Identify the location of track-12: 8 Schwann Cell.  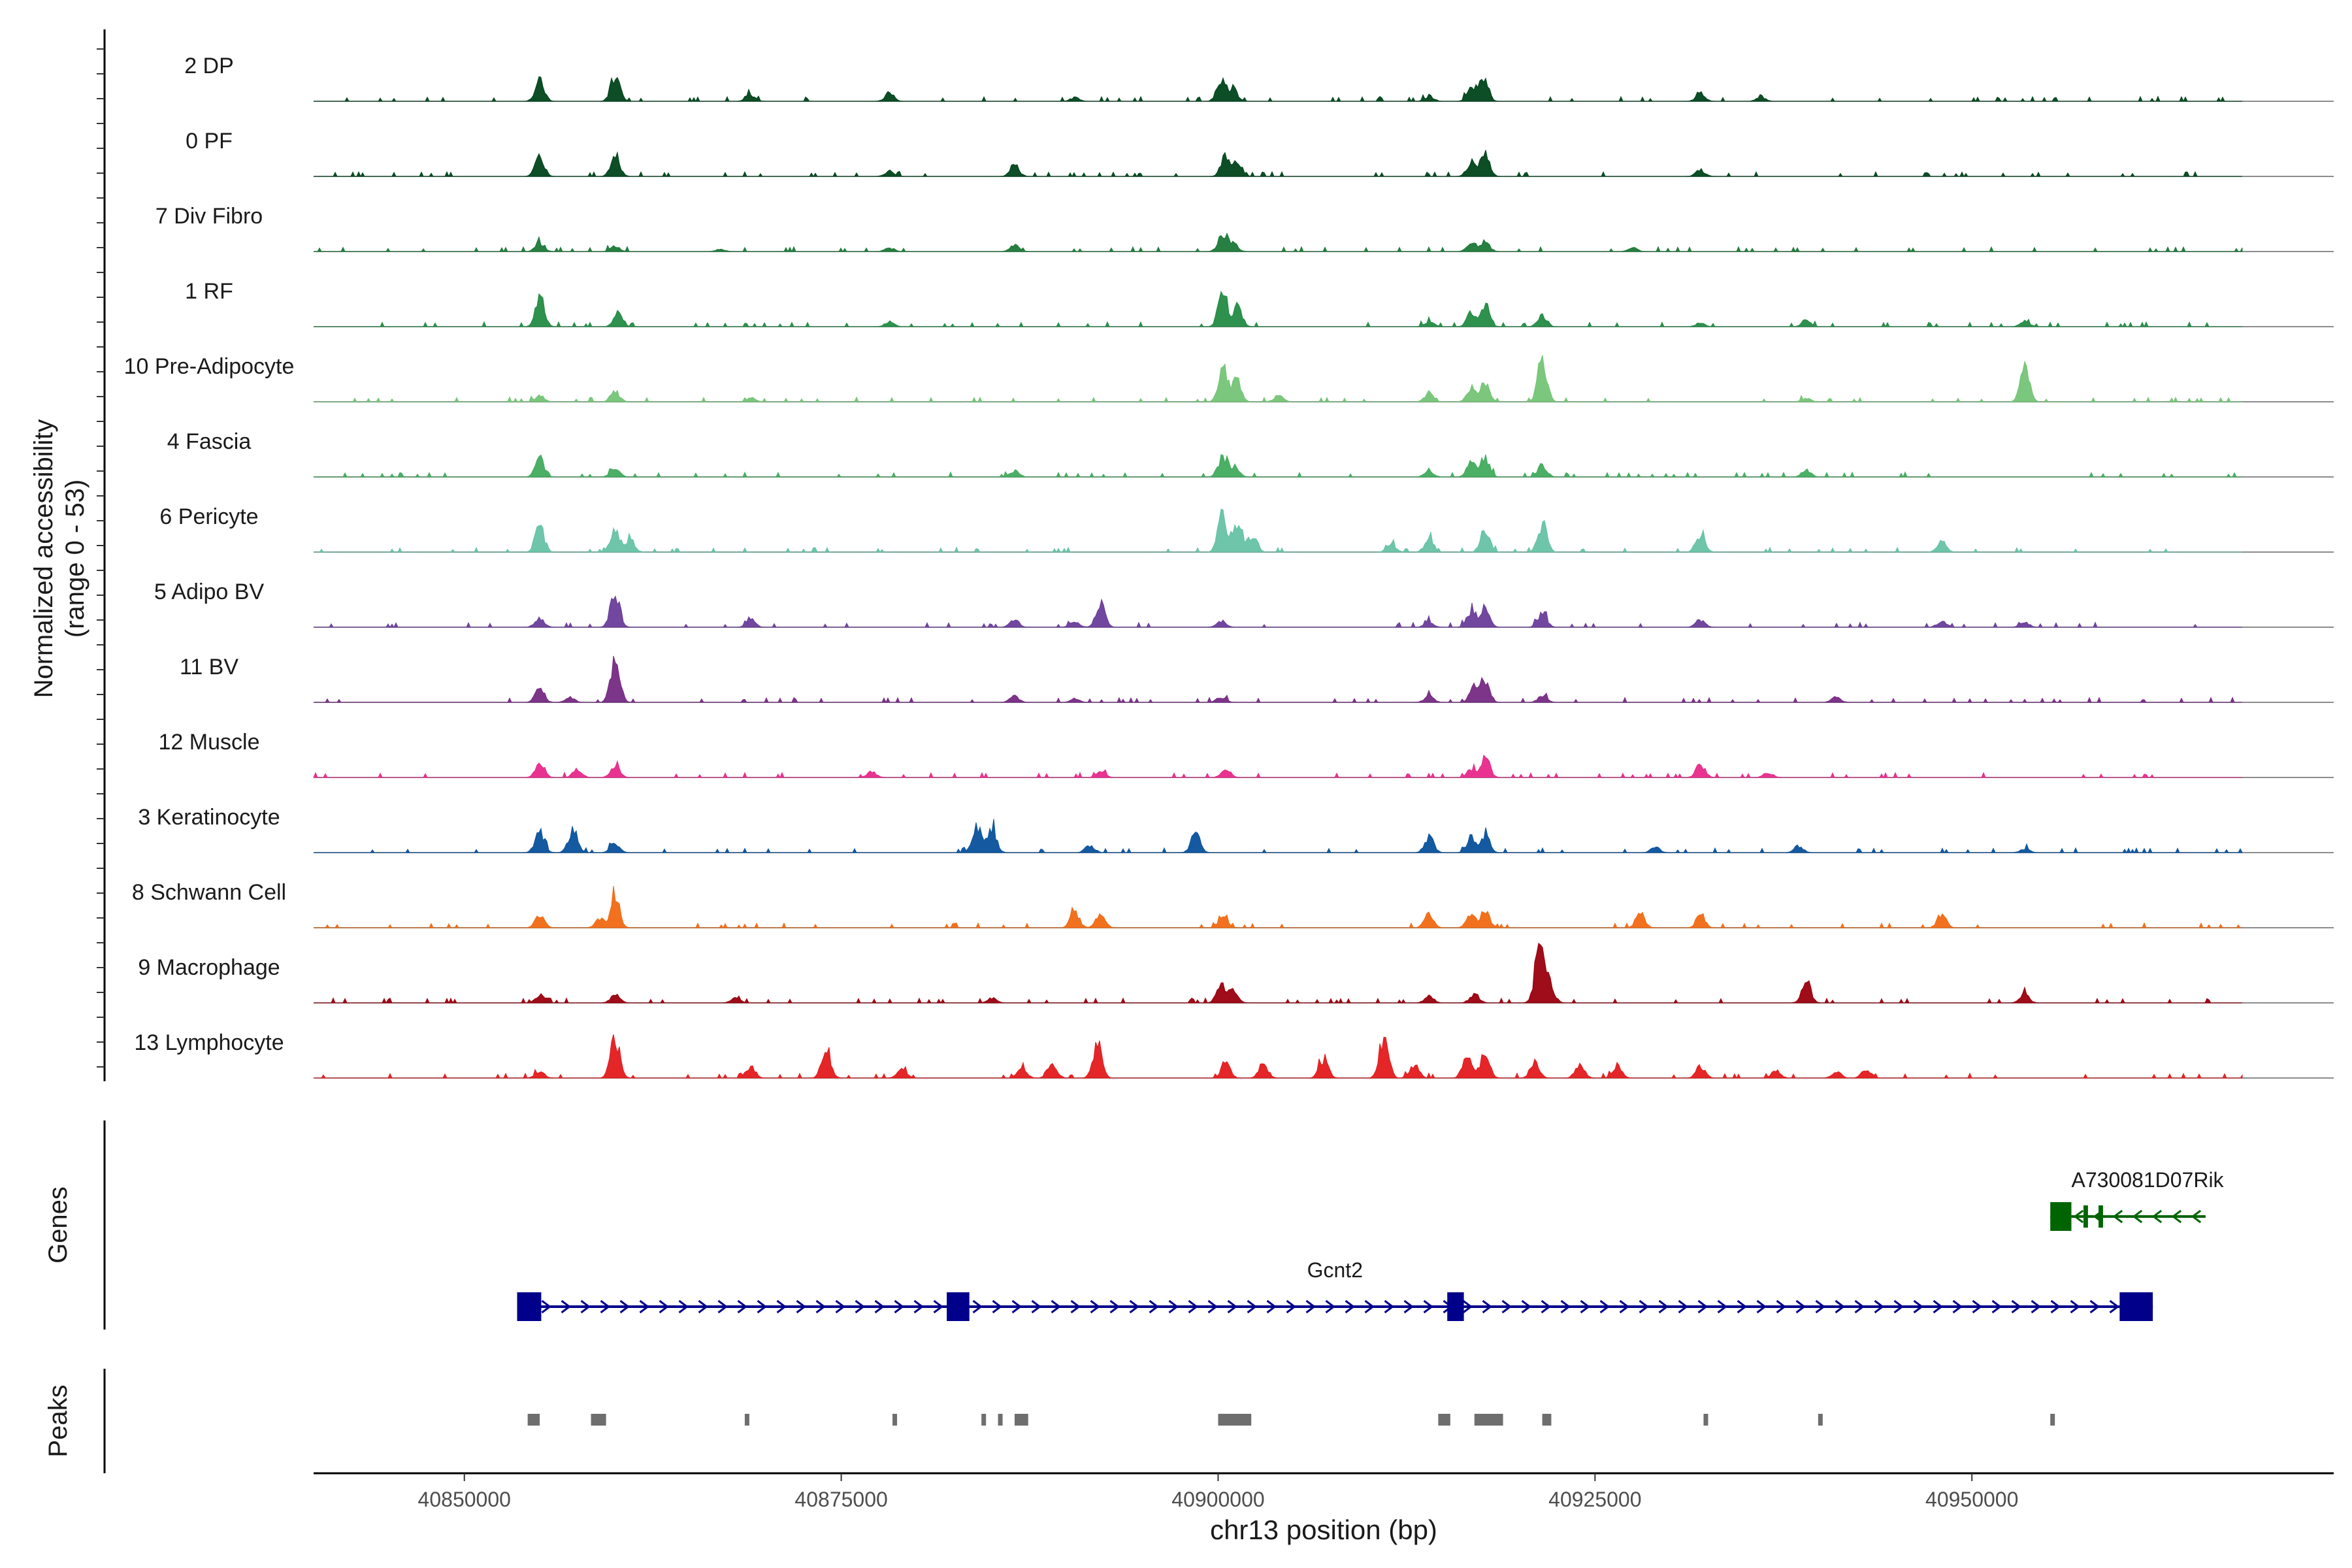
(1233, 904).